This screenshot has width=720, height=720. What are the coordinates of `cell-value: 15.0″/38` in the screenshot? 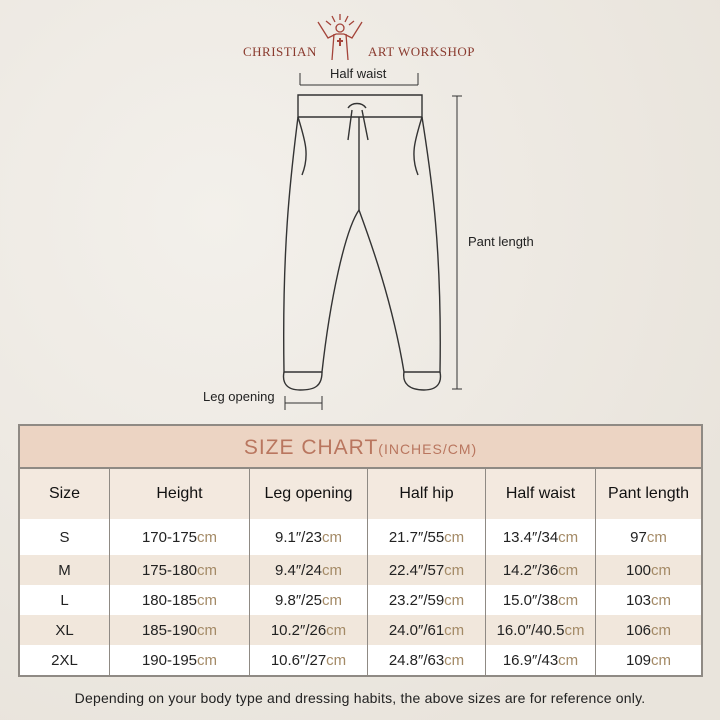 It's located at (530, 600).